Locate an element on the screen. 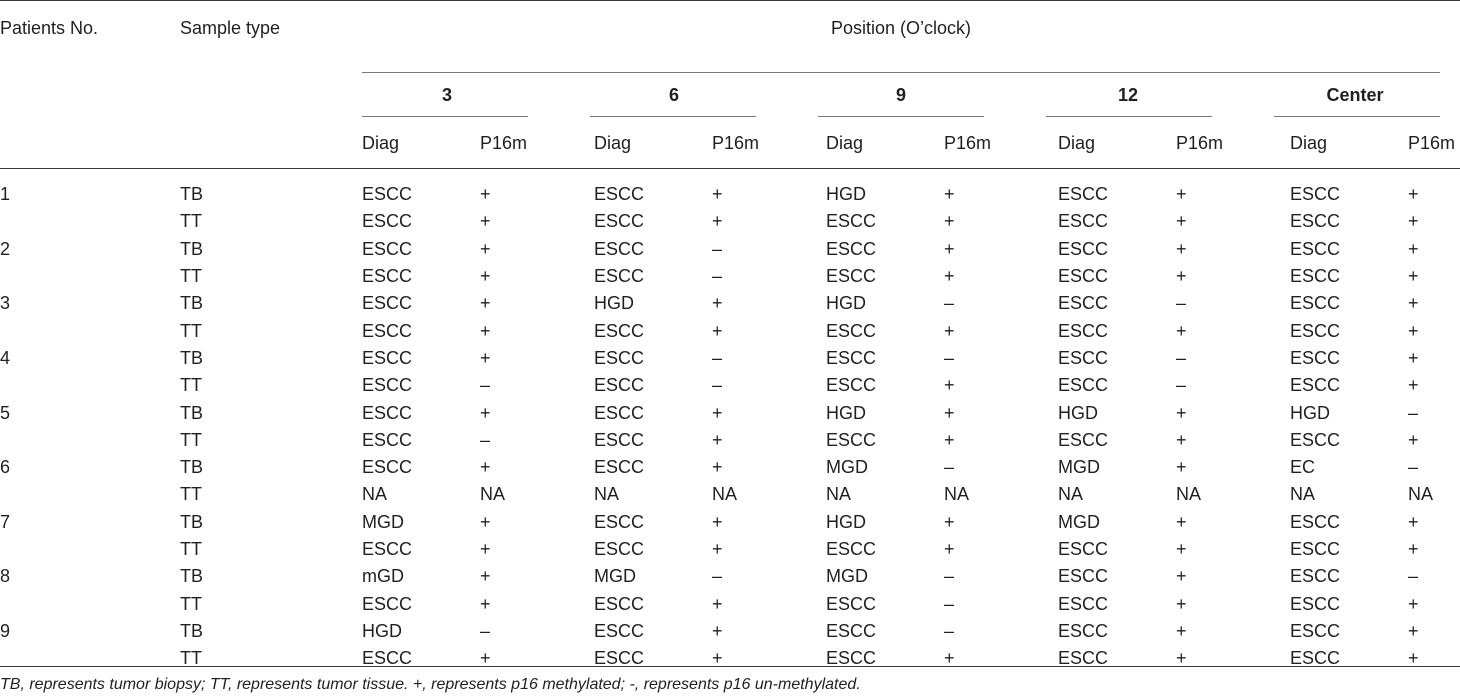 The width and height of the screenshot is (1460, 698). patient-number-cell: 7 is located at coordinates (5, 521).